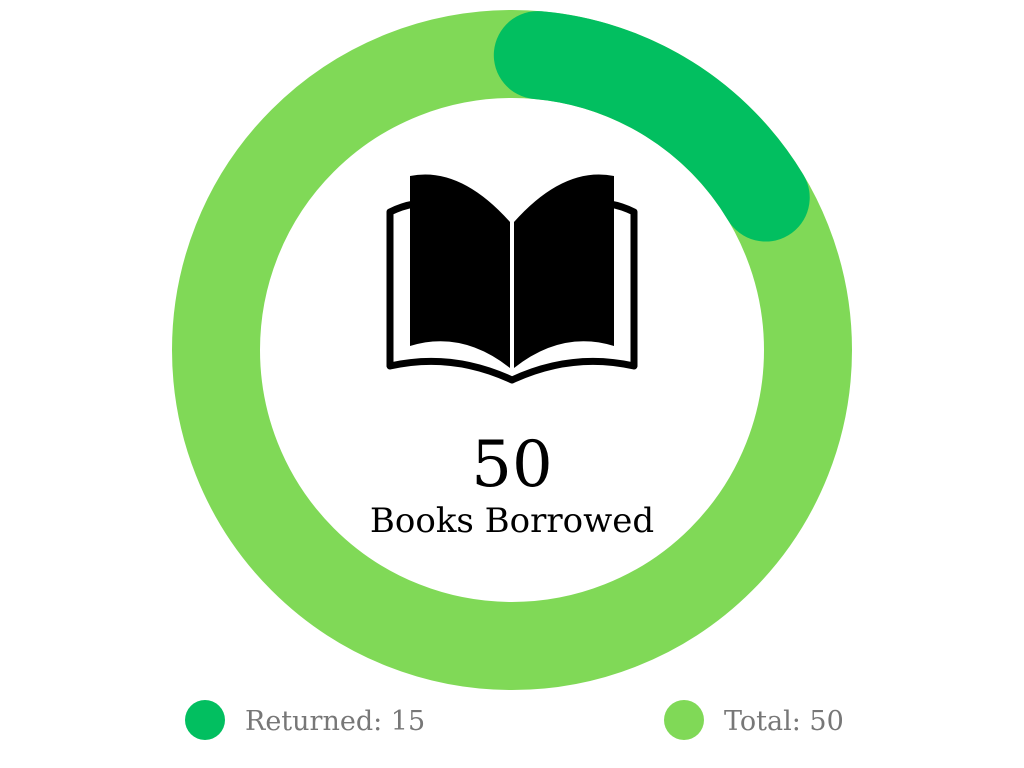 The height and width of the screenshot is (768, 1024). Describe the element at coordinates (205, 720) in the screenshot. I see `legend-marker-returned` at that location.